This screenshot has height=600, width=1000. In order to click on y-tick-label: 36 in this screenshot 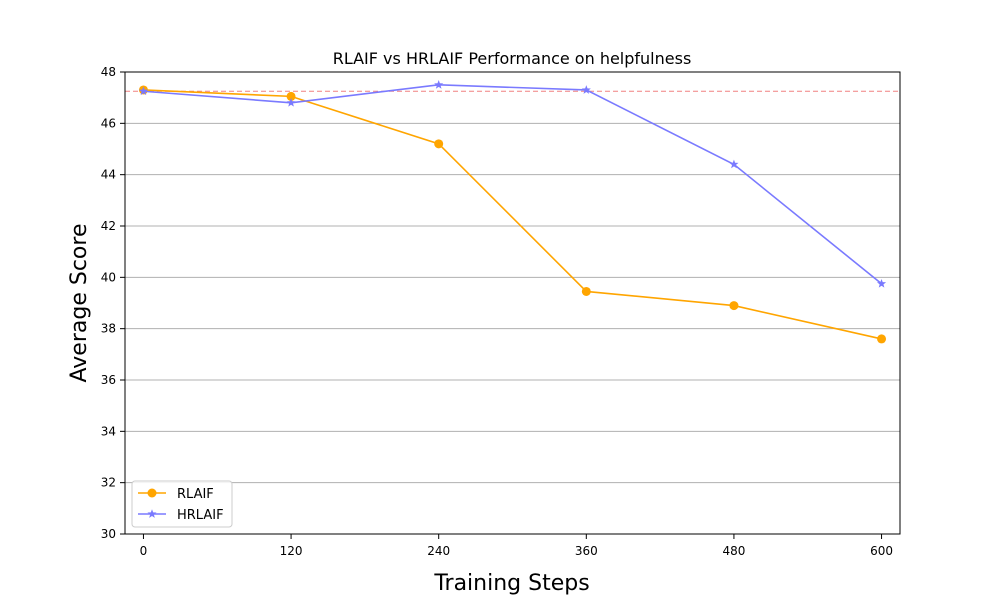, I will do `click(108, 380)`.